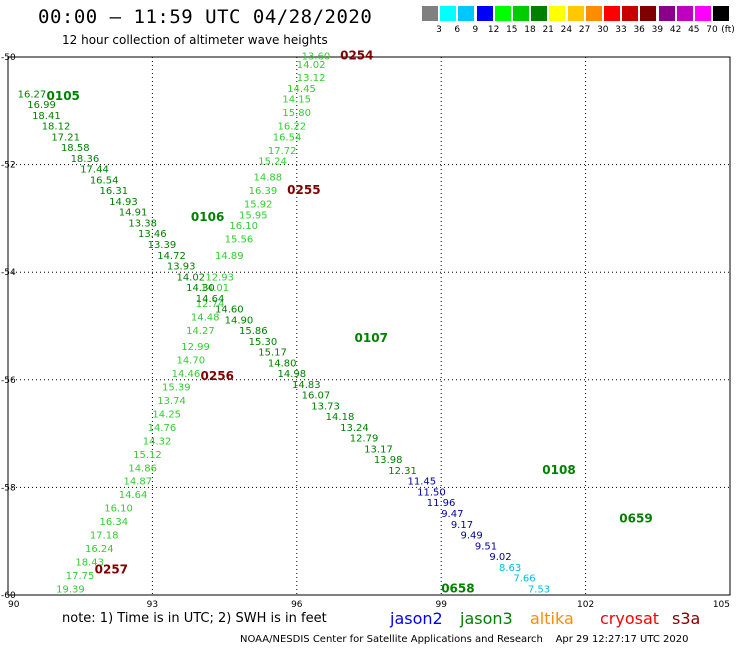 This screenshot has width=740, height=650. Describe the element at coordinates (205, 318) in the screenshot. I see `wave-height-value: 14.48` at that location.